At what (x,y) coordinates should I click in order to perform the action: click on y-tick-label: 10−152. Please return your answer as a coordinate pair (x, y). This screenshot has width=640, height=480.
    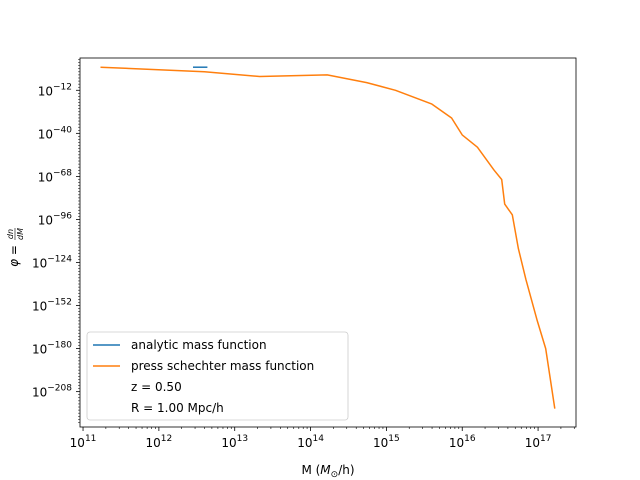
    Looking at the image, I should click on (52, 306).